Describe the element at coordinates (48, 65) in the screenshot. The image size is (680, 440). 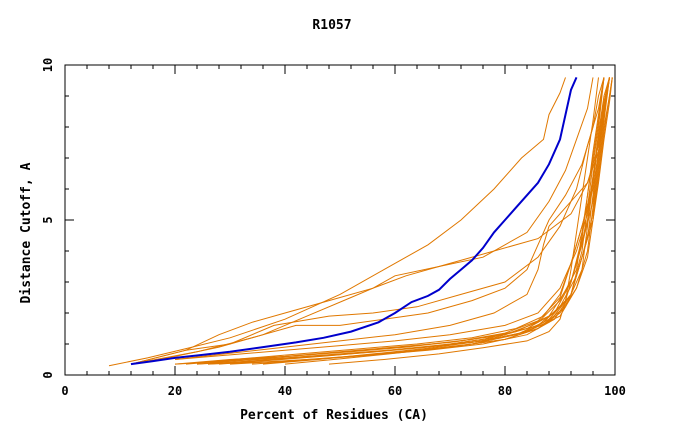
I see `y-tick-label: 10` at that location.